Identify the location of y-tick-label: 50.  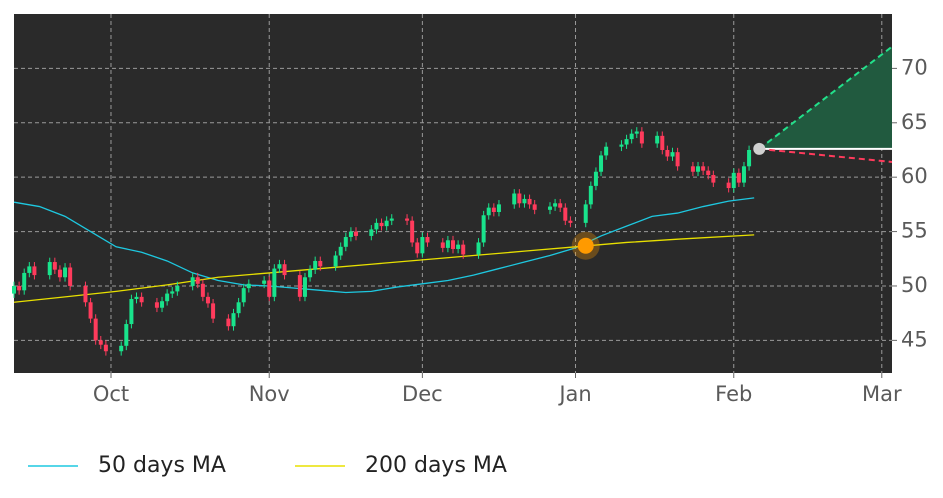
(914, 285).